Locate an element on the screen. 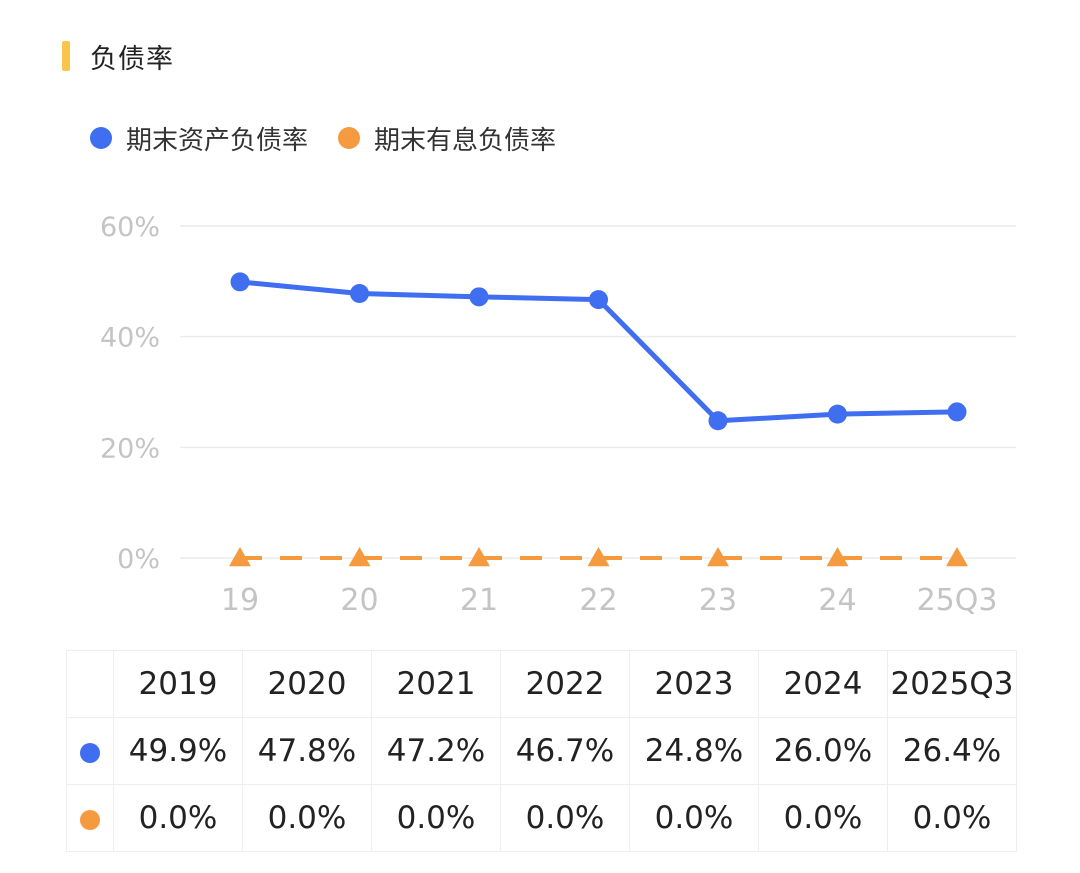  table-cell: 26.4% is located at coordinates (952, 751).